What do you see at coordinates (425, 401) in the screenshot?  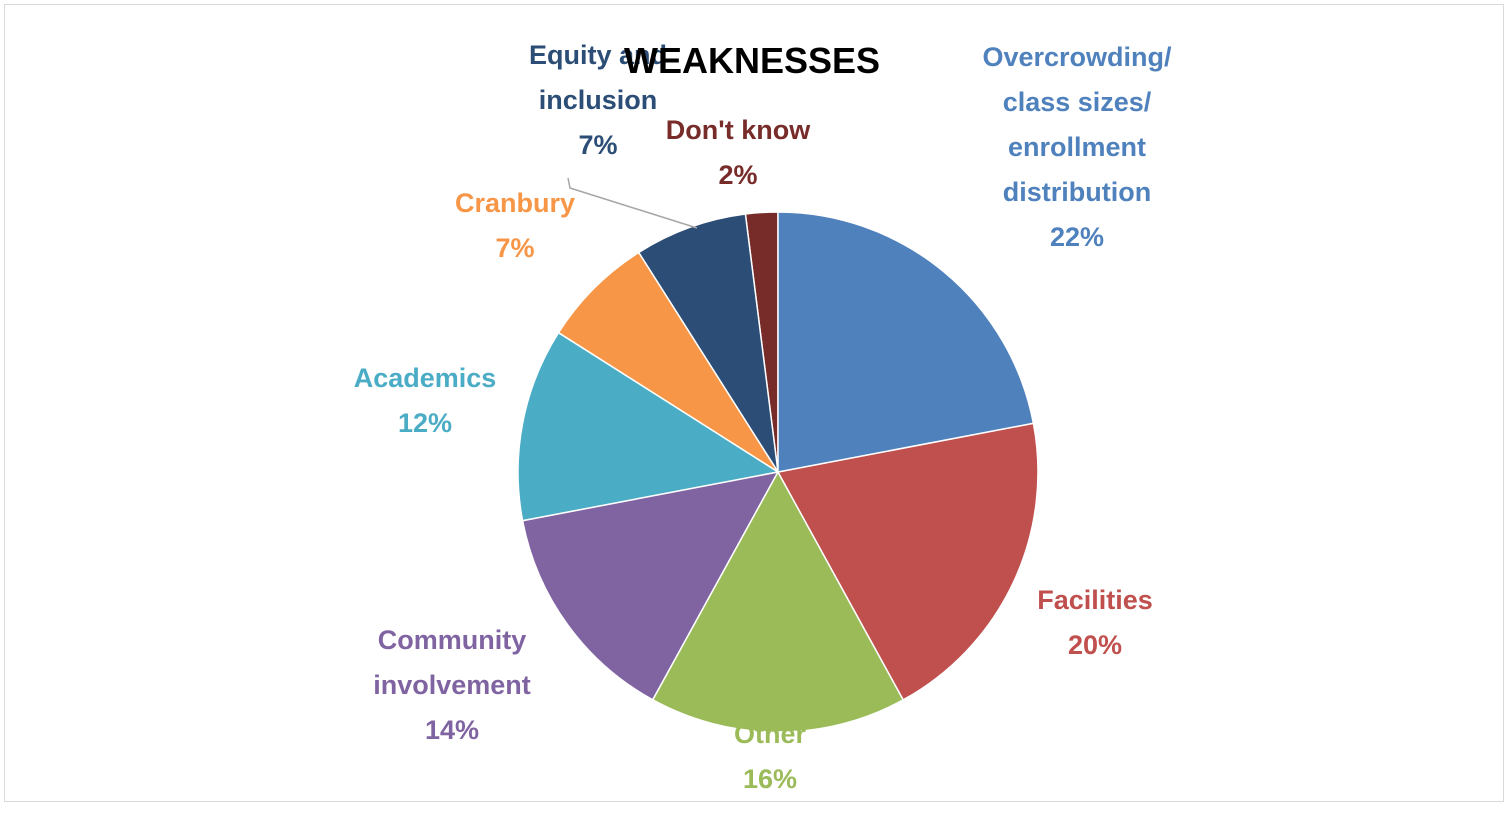 I see `data-label: Academics 12%` at bounding box center [425, 401].